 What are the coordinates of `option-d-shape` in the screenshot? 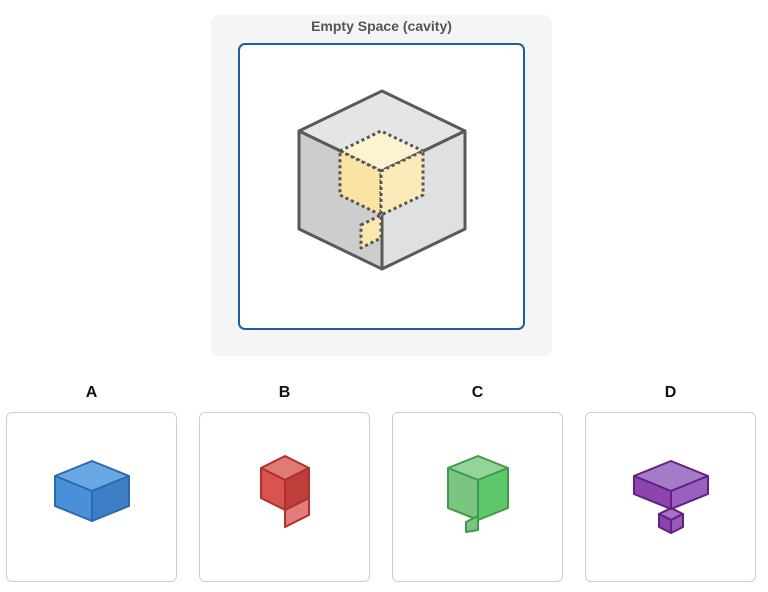 It's located at (671, 497).